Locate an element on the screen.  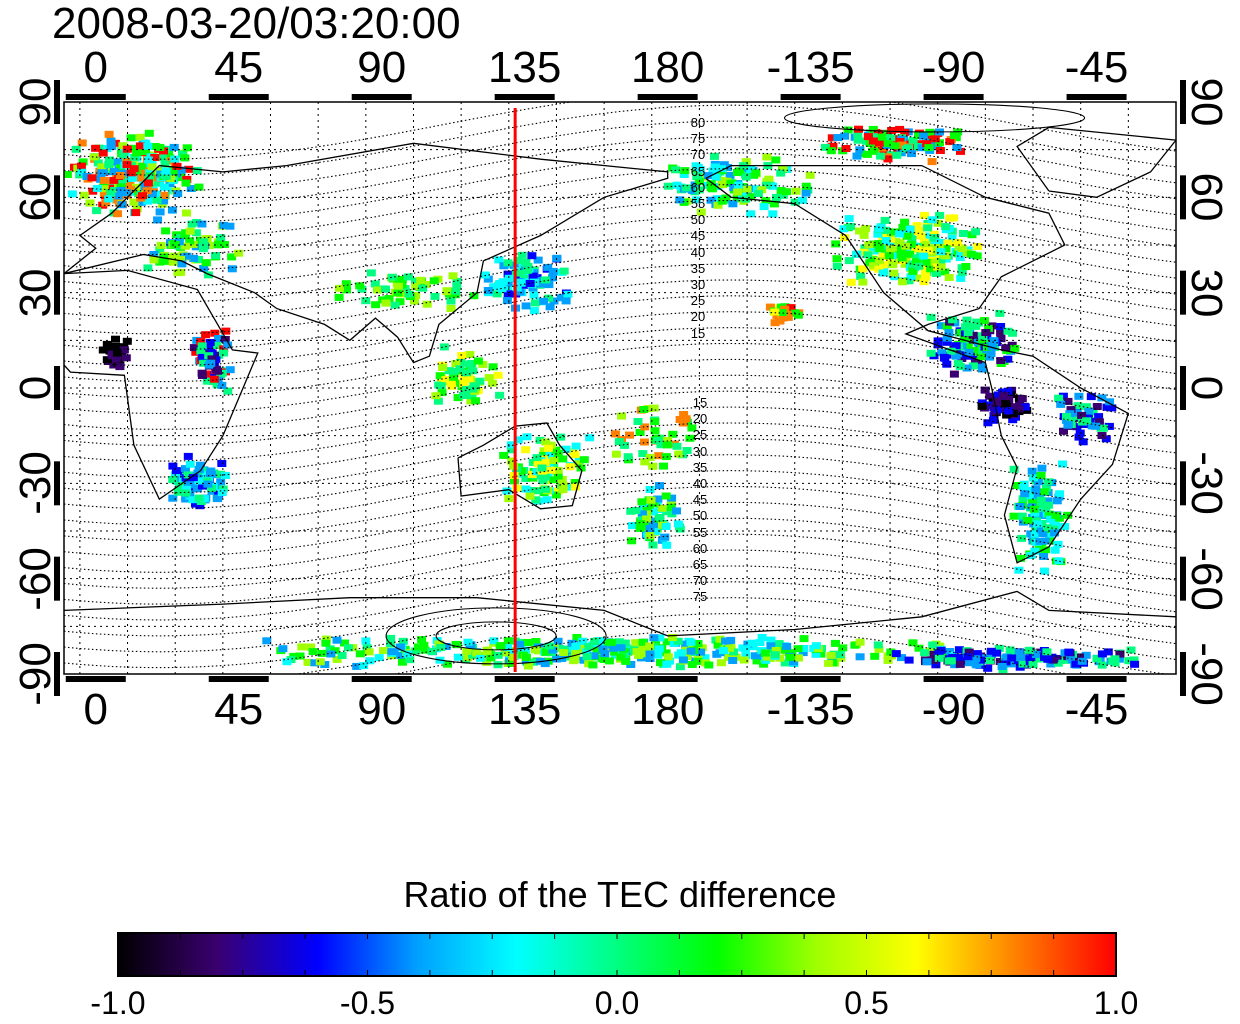
bottom-tick-bar is located at coordinates (238, 679).